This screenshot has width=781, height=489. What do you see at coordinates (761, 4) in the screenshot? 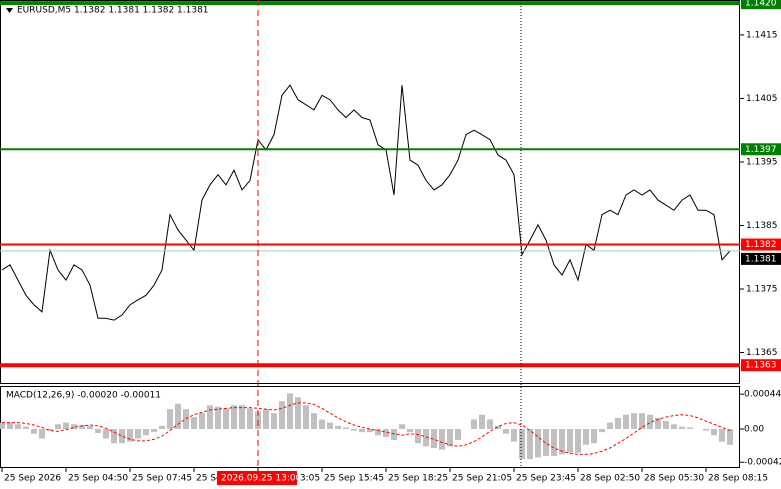
I see `level-label: 1.1420` at bounding box center [761, 4].